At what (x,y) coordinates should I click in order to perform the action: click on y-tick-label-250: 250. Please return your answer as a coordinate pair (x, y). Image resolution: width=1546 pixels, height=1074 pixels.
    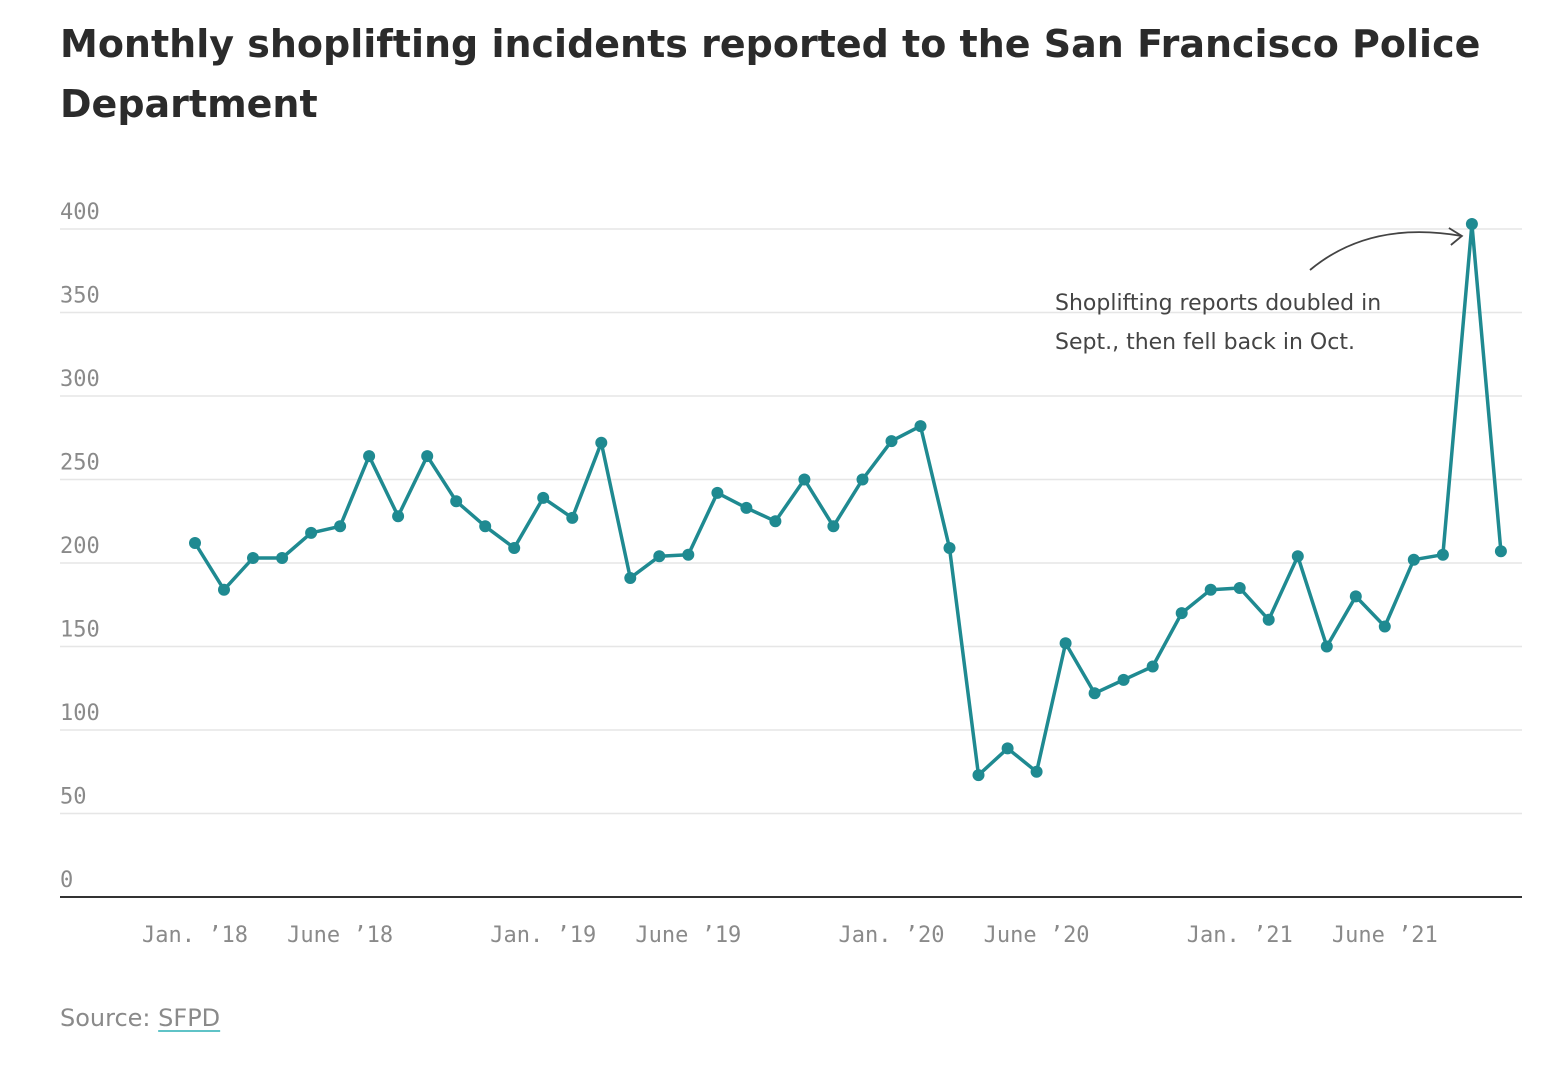
    Looking at the image, I should click on (80, 463).